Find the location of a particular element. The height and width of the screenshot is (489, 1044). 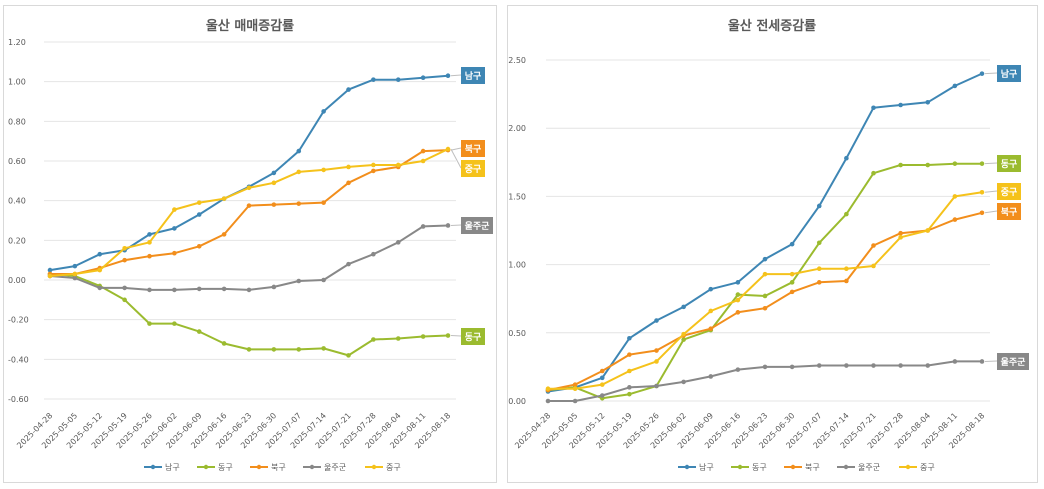

y-tick-label: -0.40 is located at coordinates (18, 359).